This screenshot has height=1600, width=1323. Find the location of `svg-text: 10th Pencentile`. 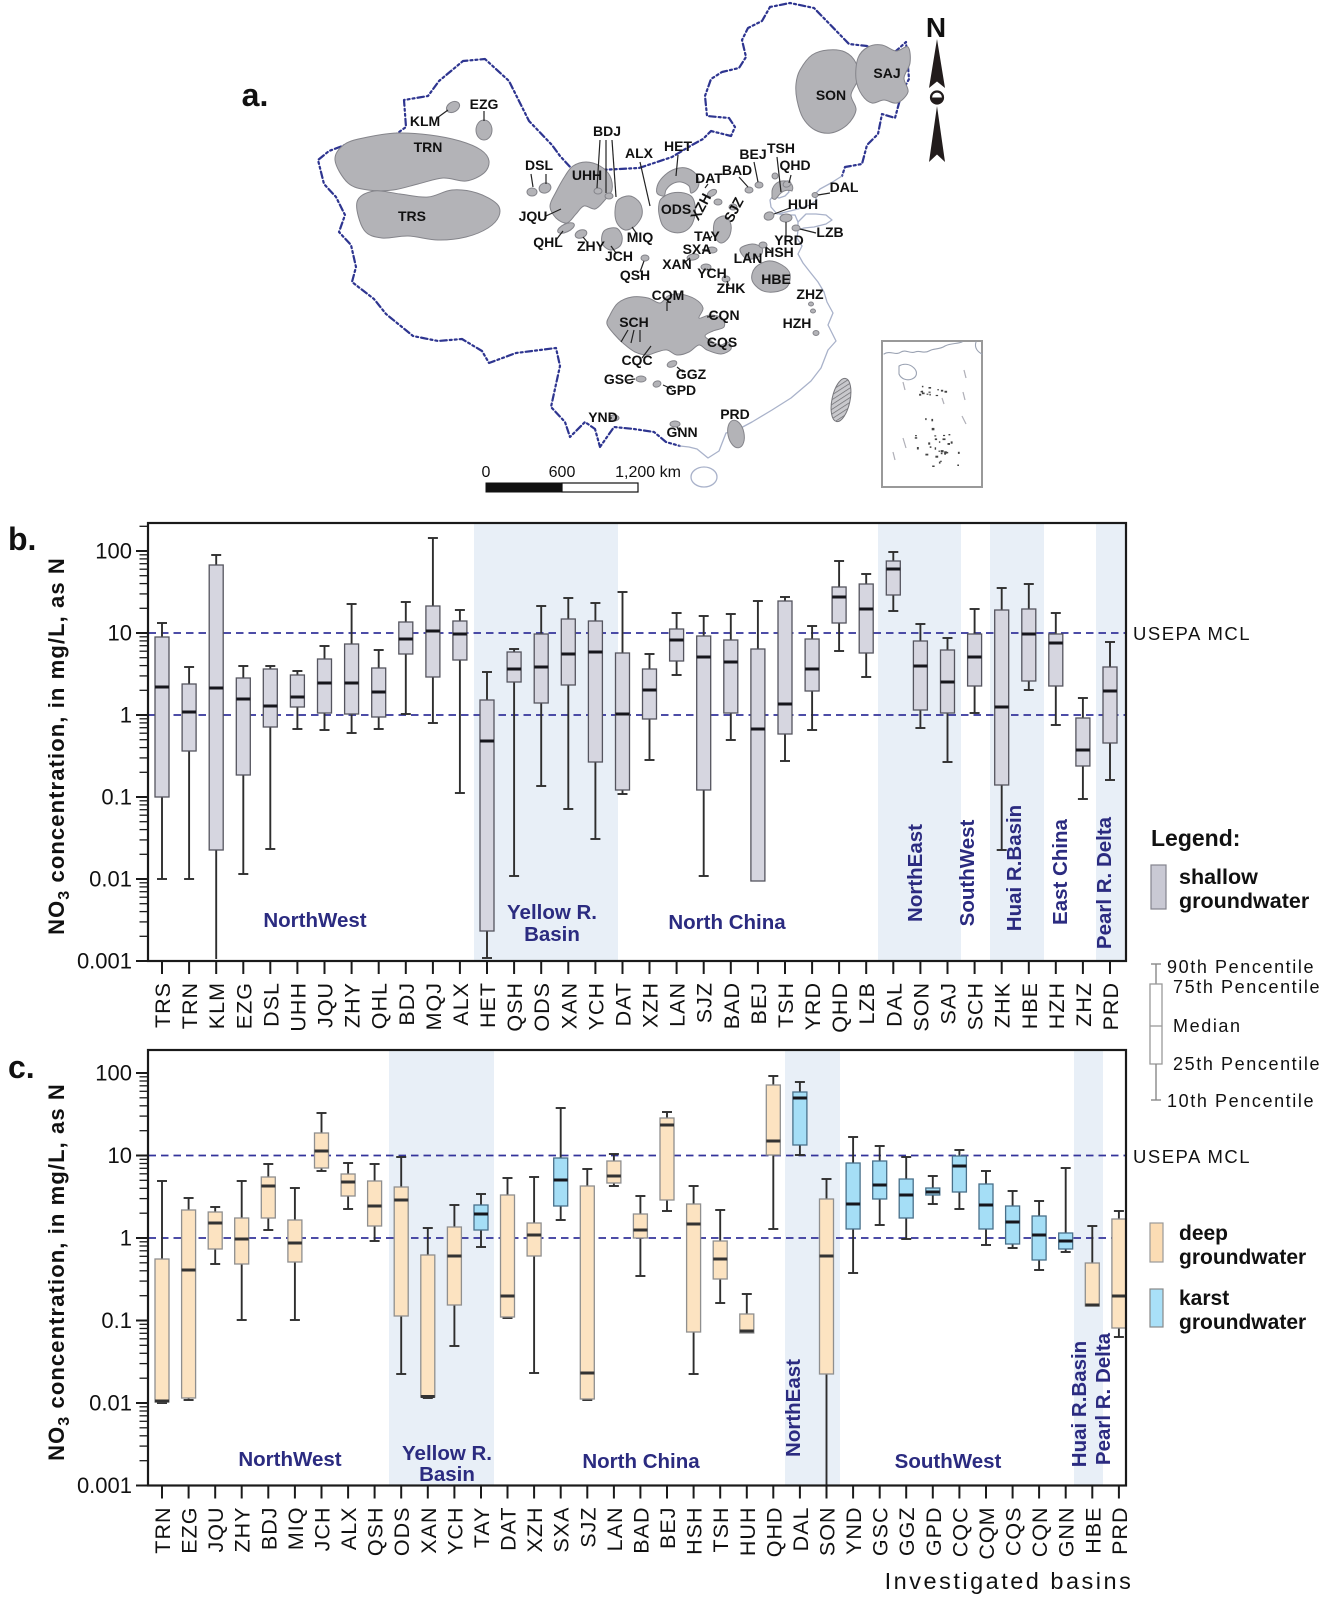

svg-text: 10th Pencentile is located at coordinates (1241, 1101).